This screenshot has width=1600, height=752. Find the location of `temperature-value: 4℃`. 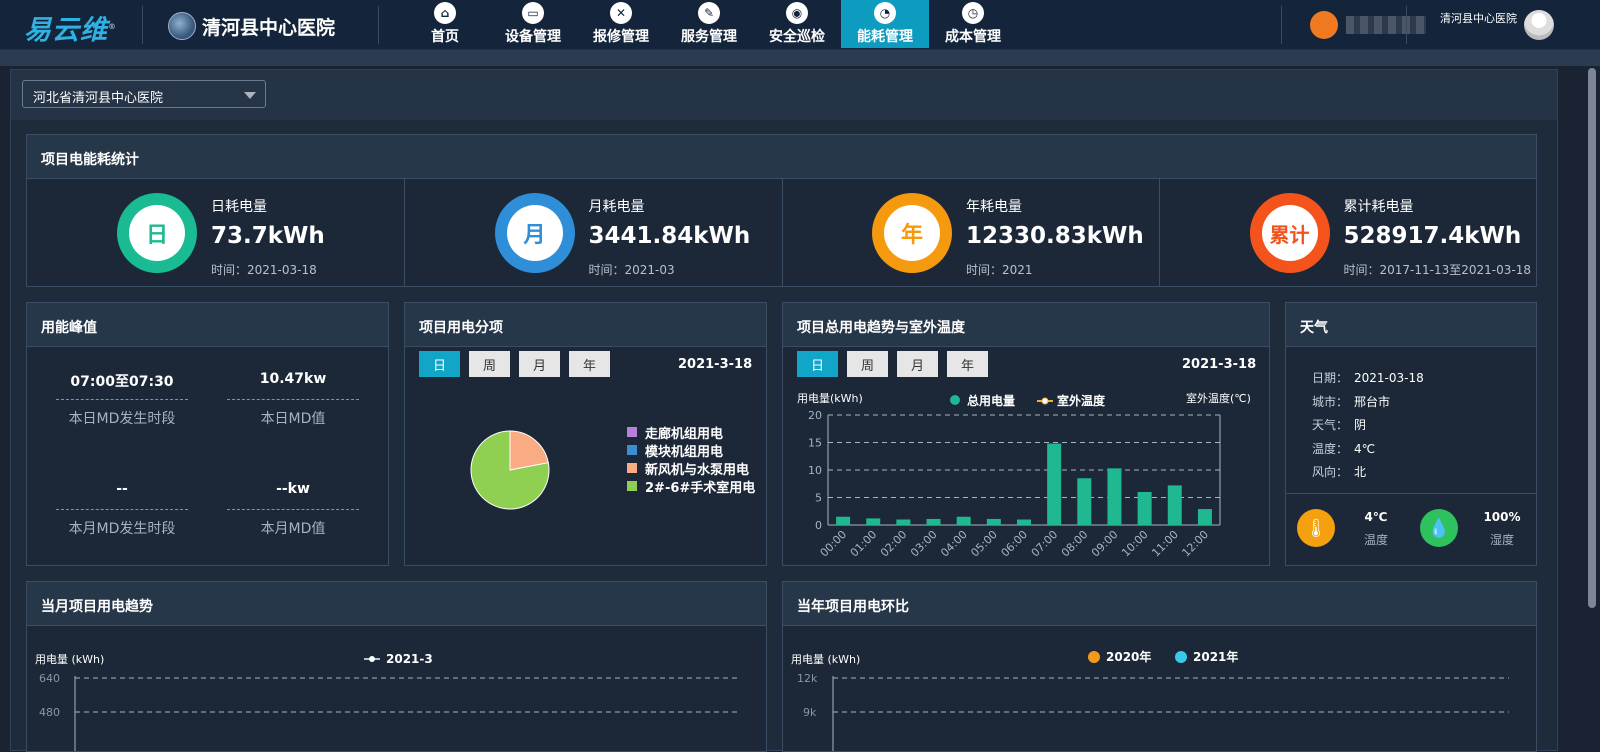

temperature-value: 4℃ is located at coordinates (1376, 517).